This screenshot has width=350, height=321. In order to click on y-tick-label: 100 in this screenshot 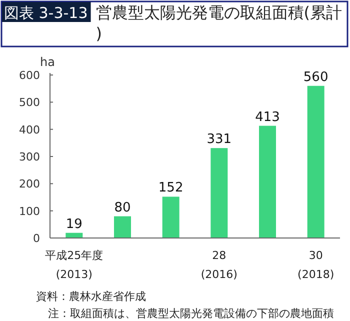, I will do `click(29, 211)`.